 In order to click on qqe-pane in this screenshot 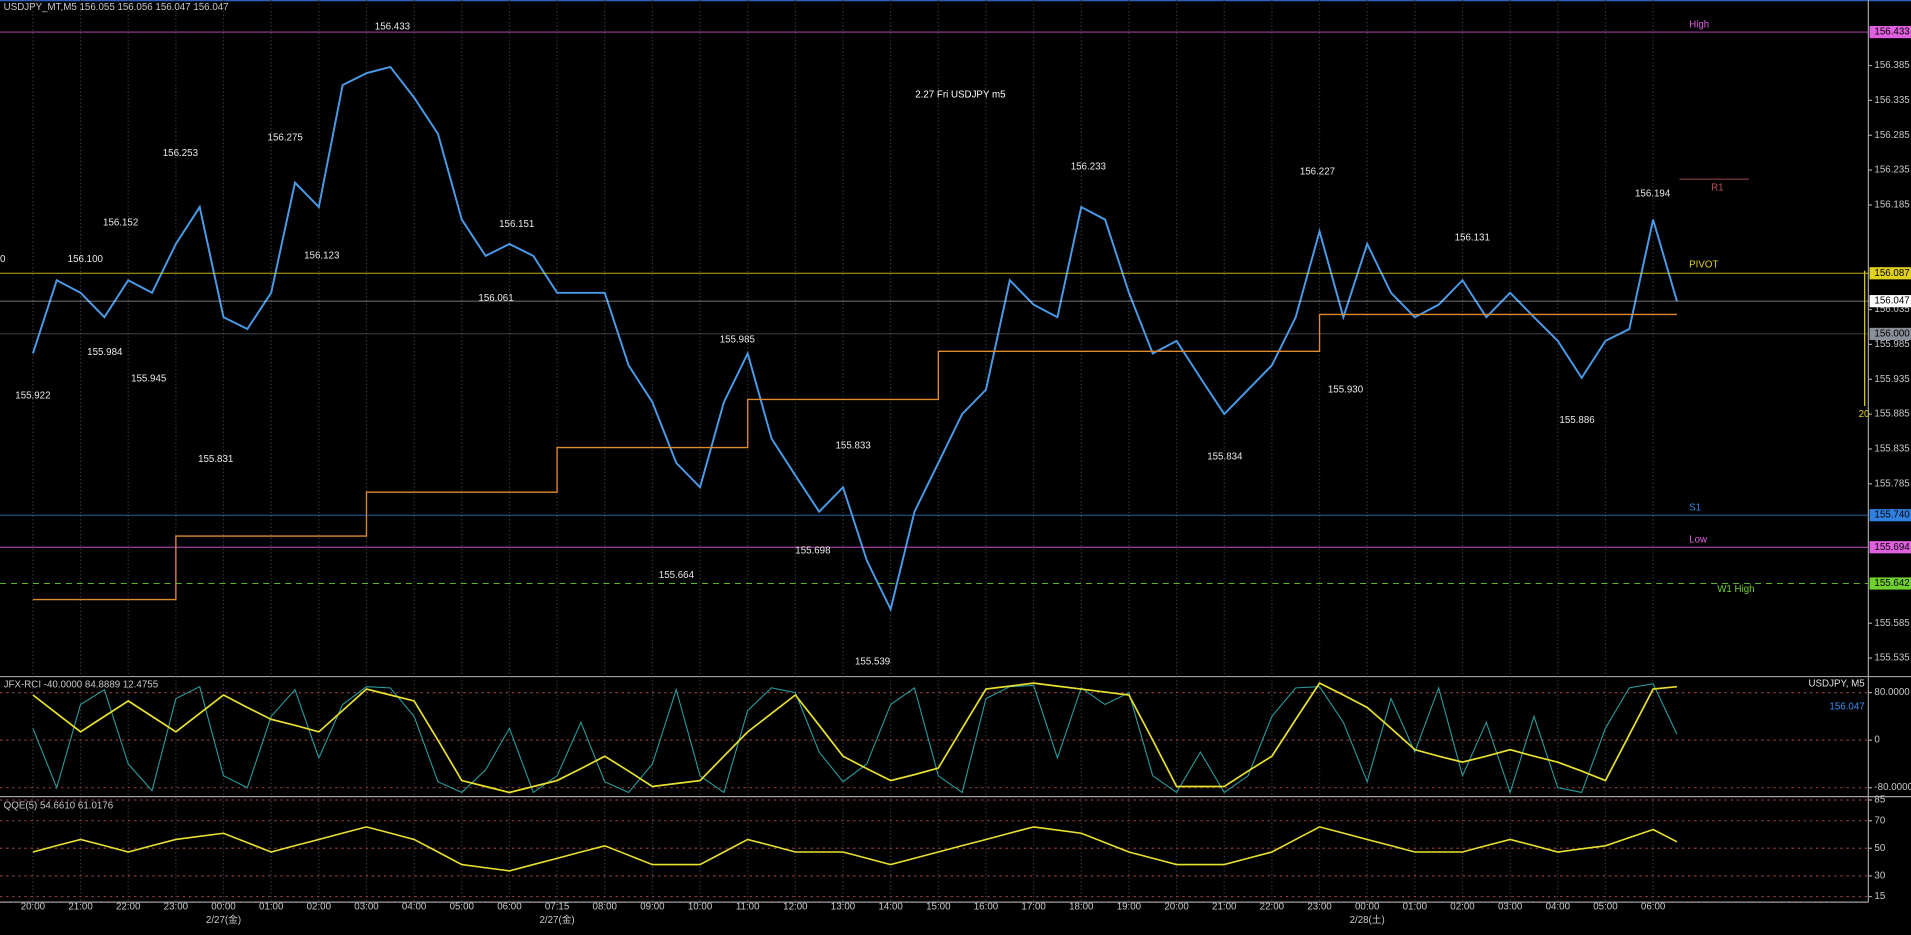, I will do `click(855, 849)`.